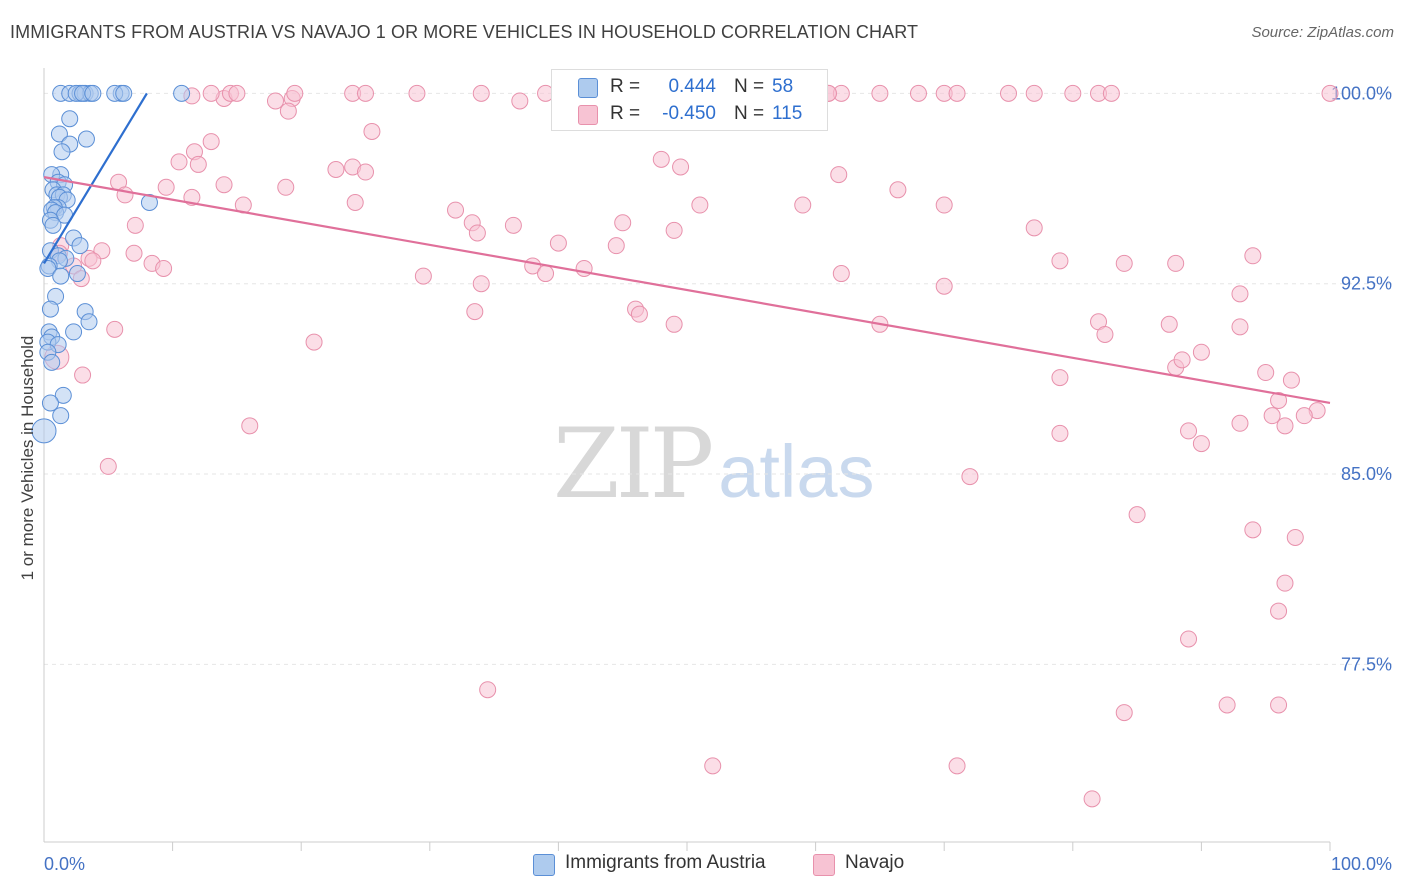  I want to click on correlation-legend: R = 0.444 N = 58 R = -0.450 N = 115, so click(689, 100).